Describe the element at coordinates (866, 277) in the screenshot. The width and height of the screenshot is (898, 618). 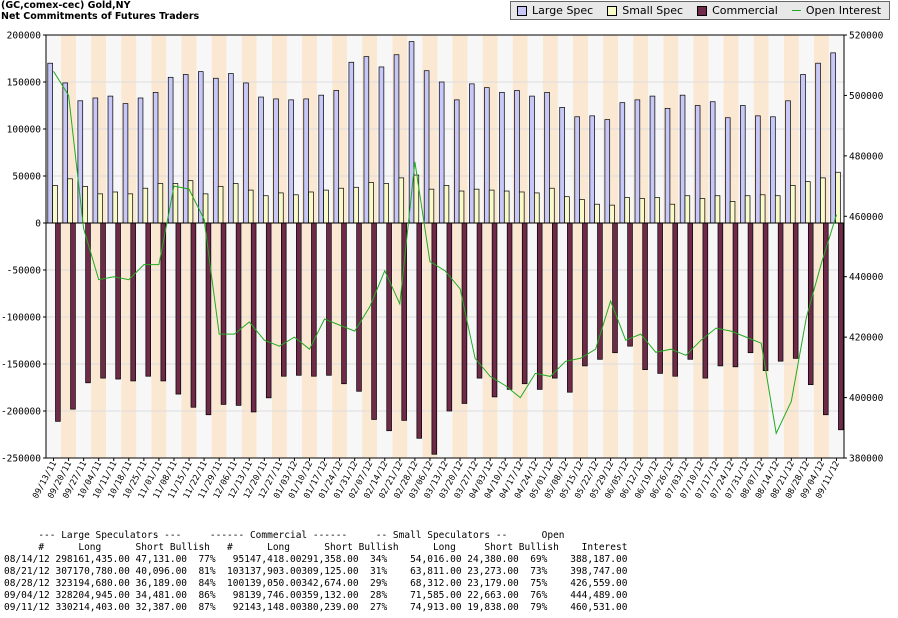
I see `y-right-tick-label: 440000` at that location.